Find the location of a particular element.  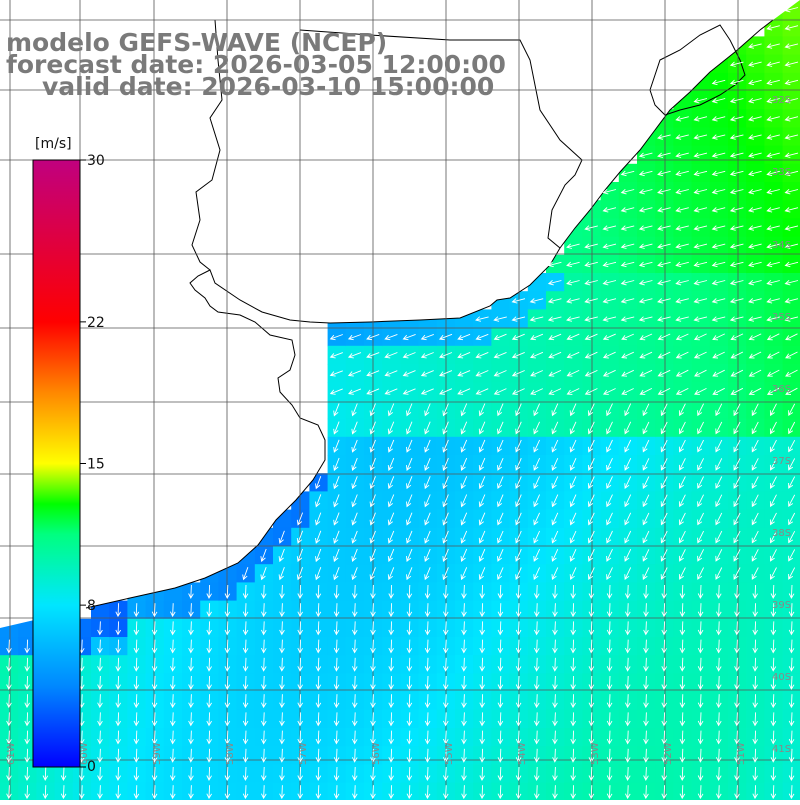

colorbar-tick-label: 0 is located at coordinates (91, 767).